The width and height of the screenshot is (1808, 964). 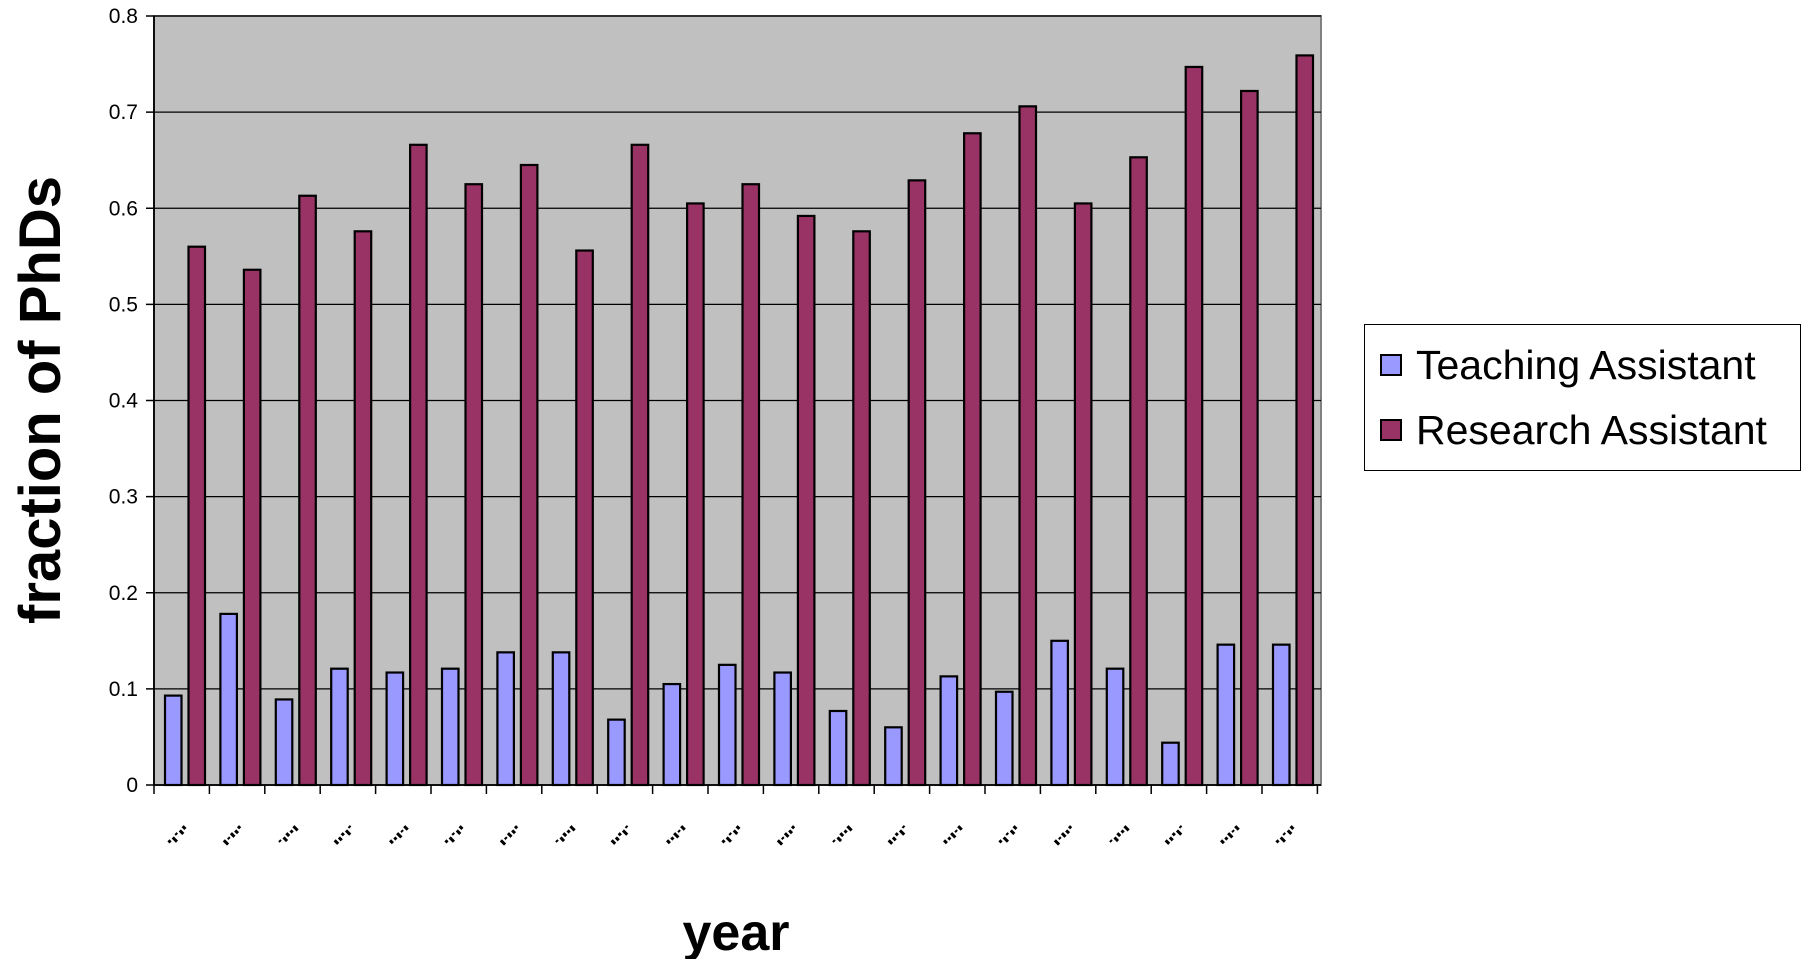 I want to click on y-tick-label: 0.1, so click(x=123, y=689).